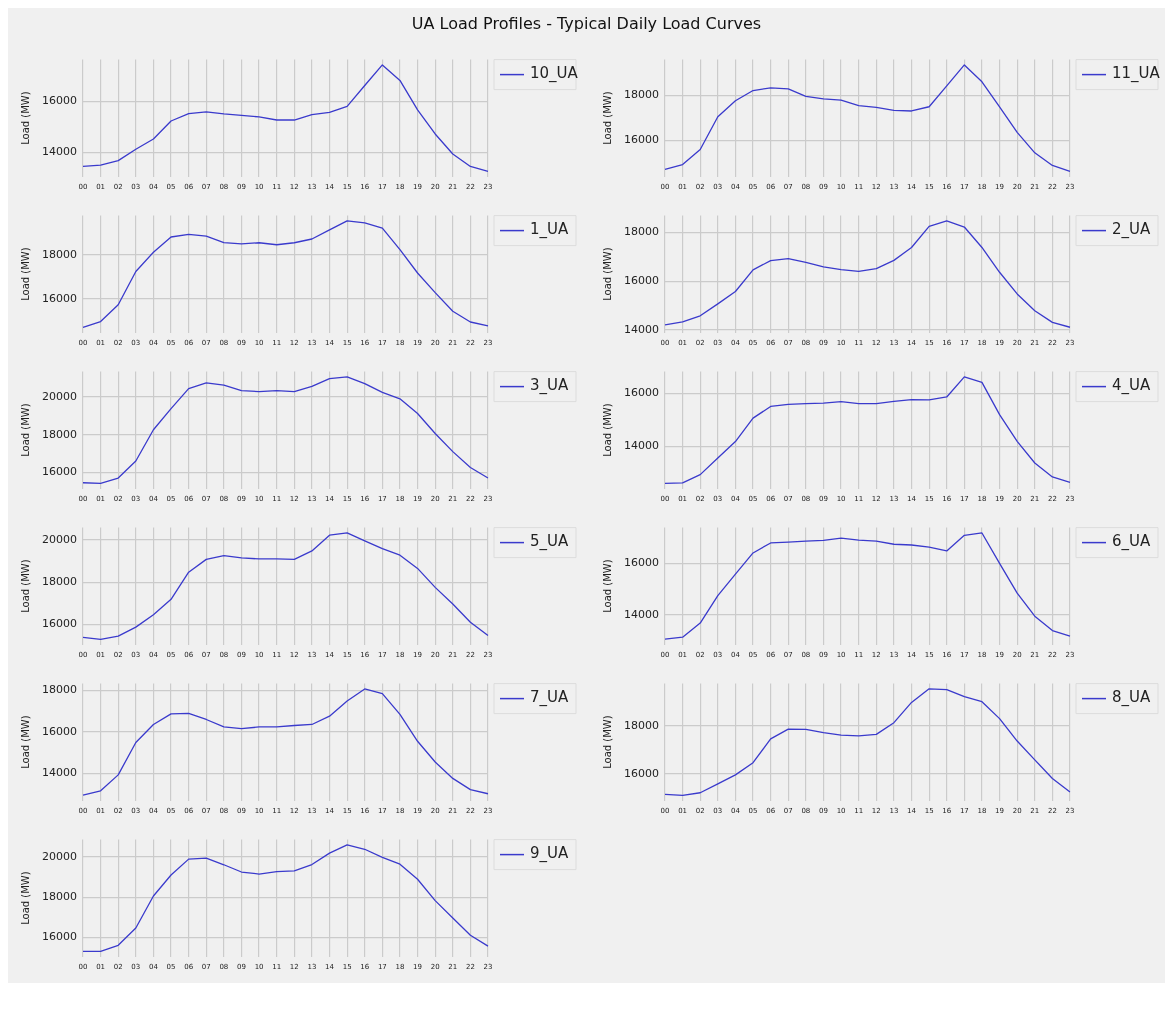 This screenshot has height=1010, width=1173. Describe the element at coordinates (550, 854) in the screenshot. I see `legend-label: 9_UA` at that location.